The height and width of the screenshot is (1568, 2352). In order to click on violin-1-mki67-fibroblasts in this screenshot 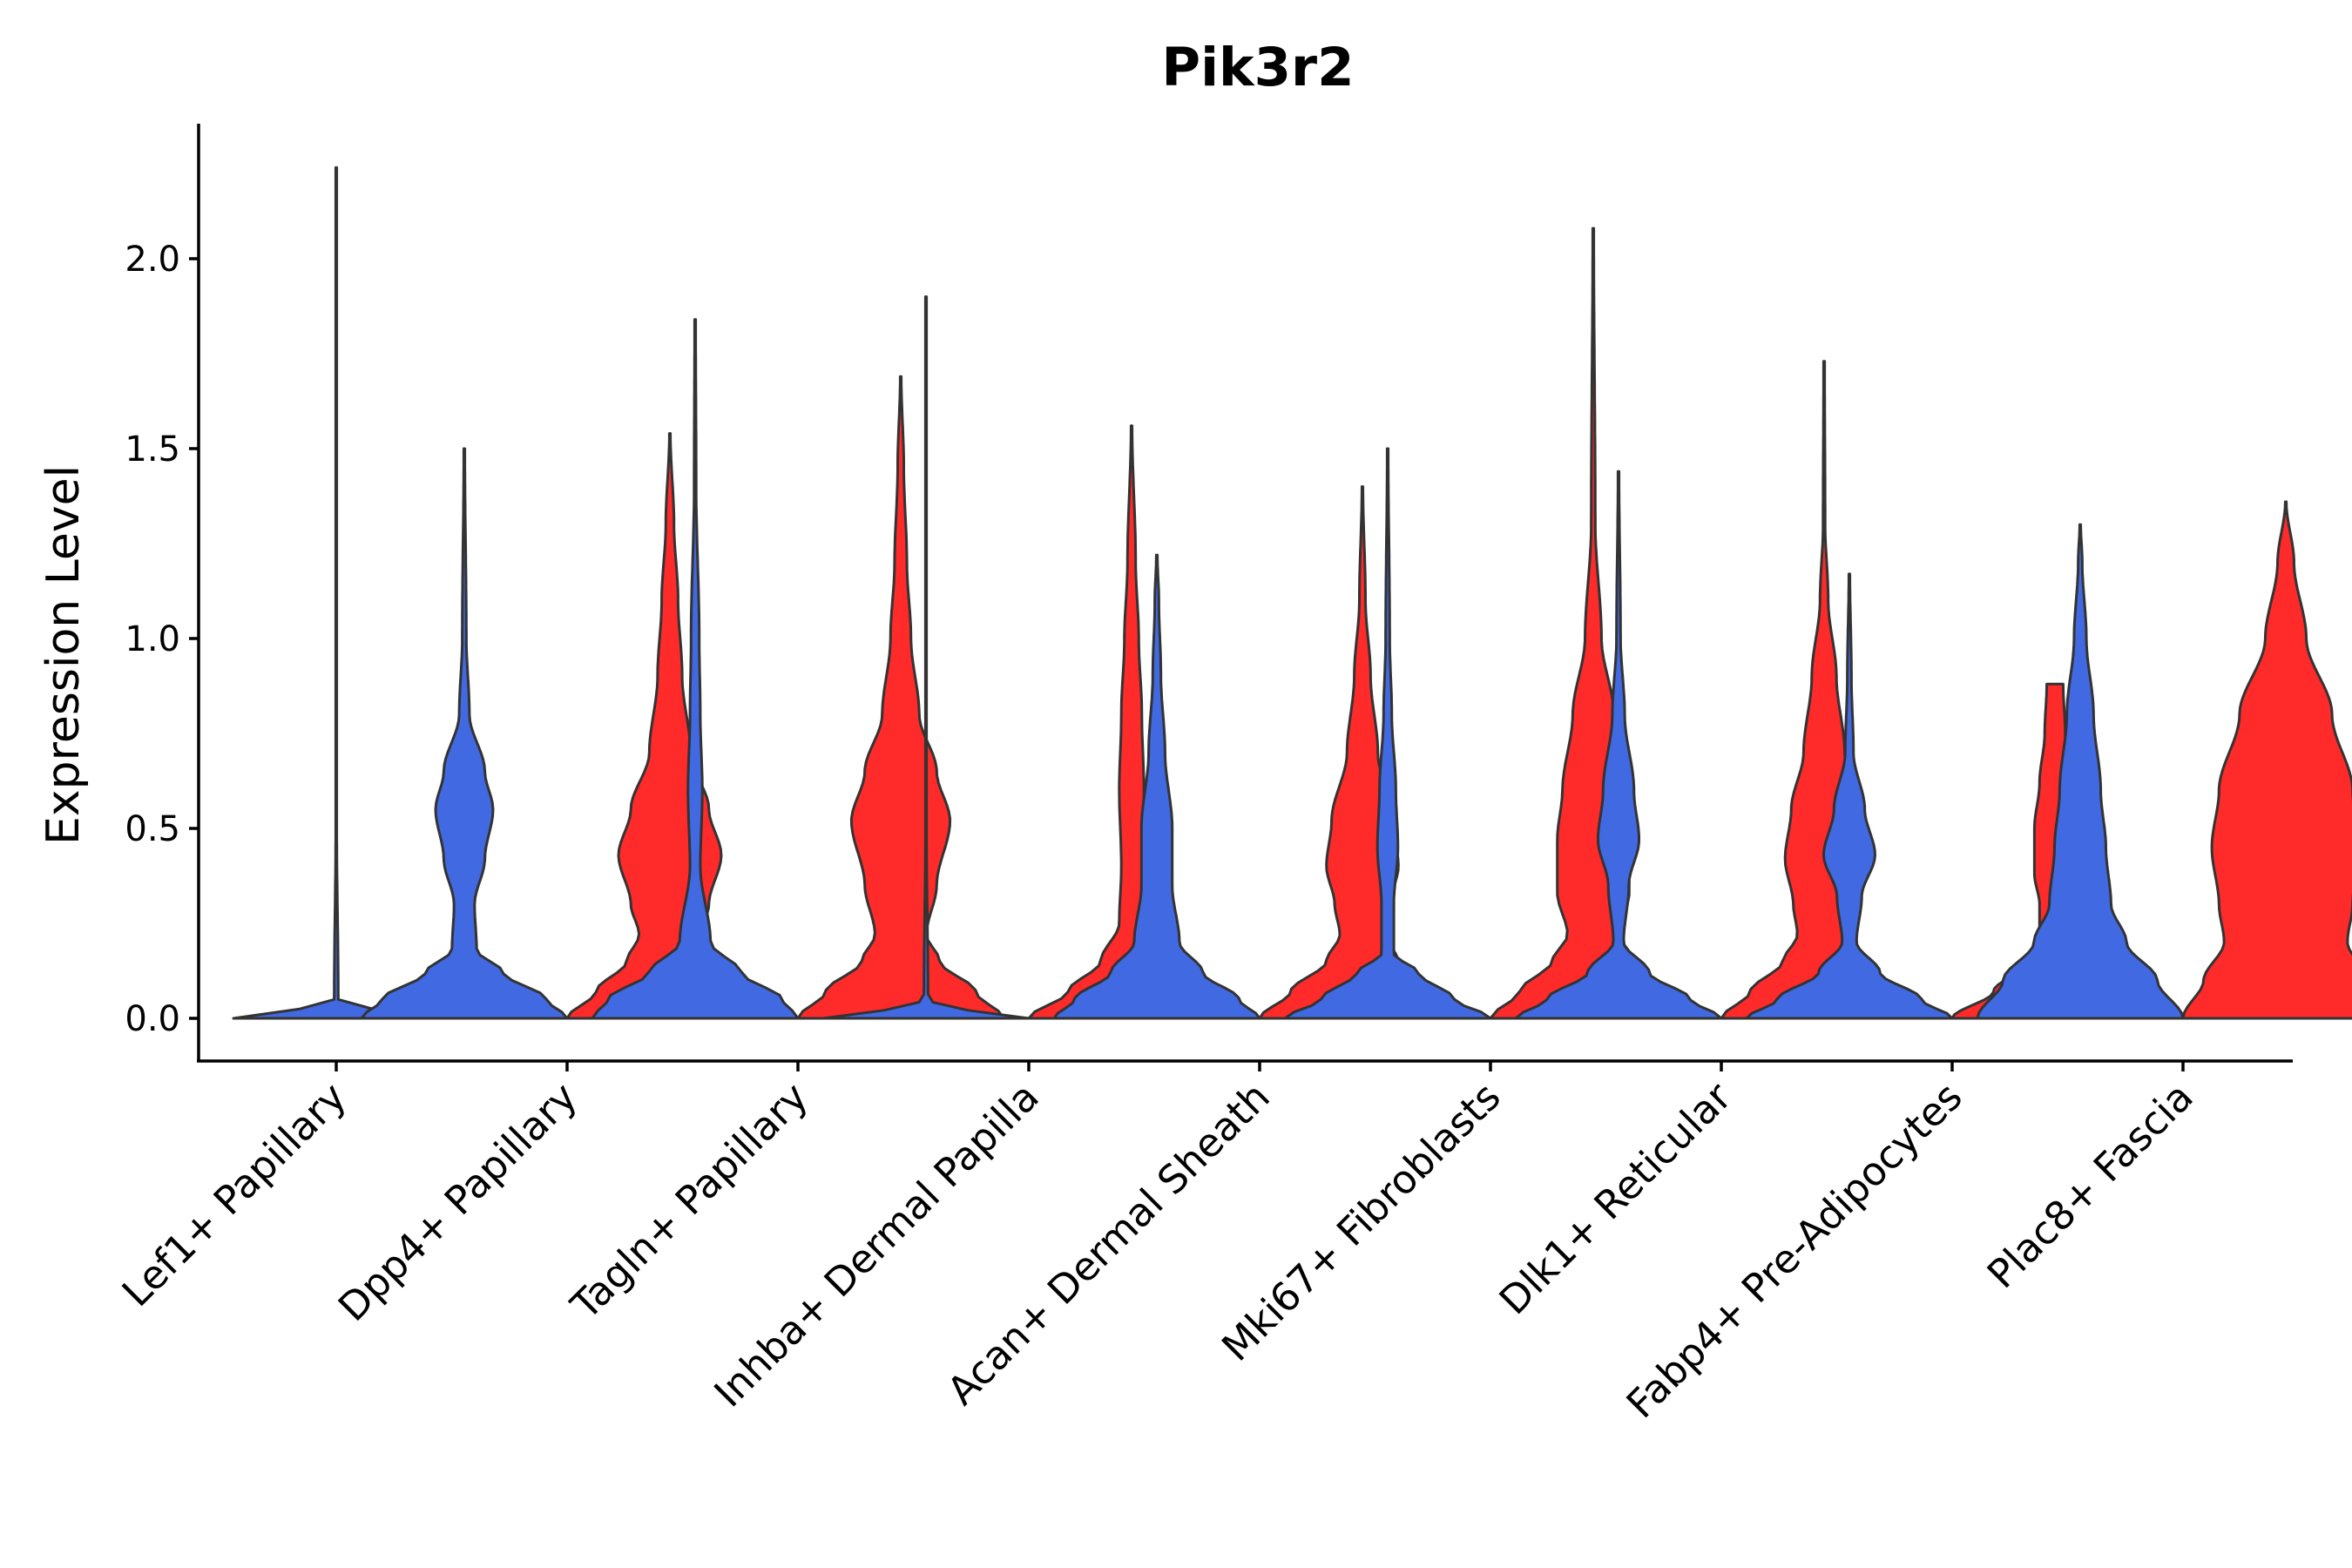, I will do `click(1388, 733)`.